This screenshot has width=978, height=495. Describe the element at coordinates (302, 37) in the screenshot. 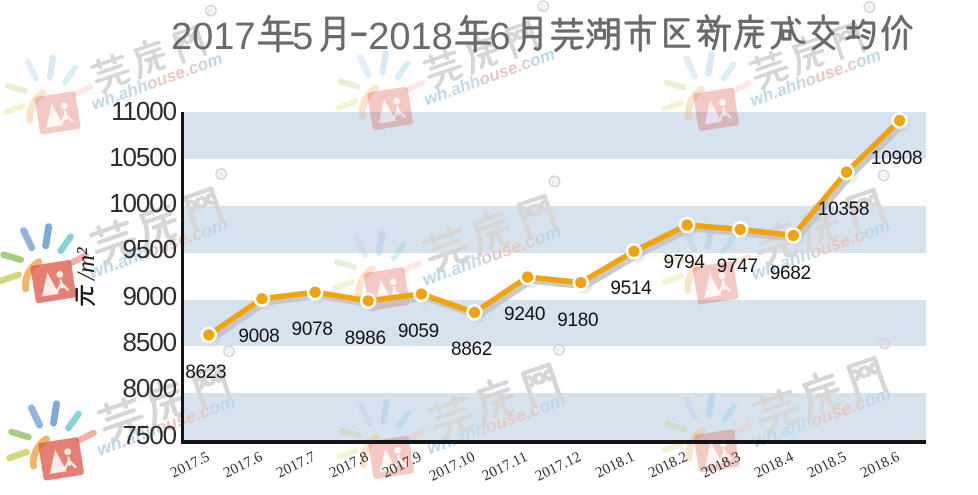

I see `svg-text: 5` at that location.